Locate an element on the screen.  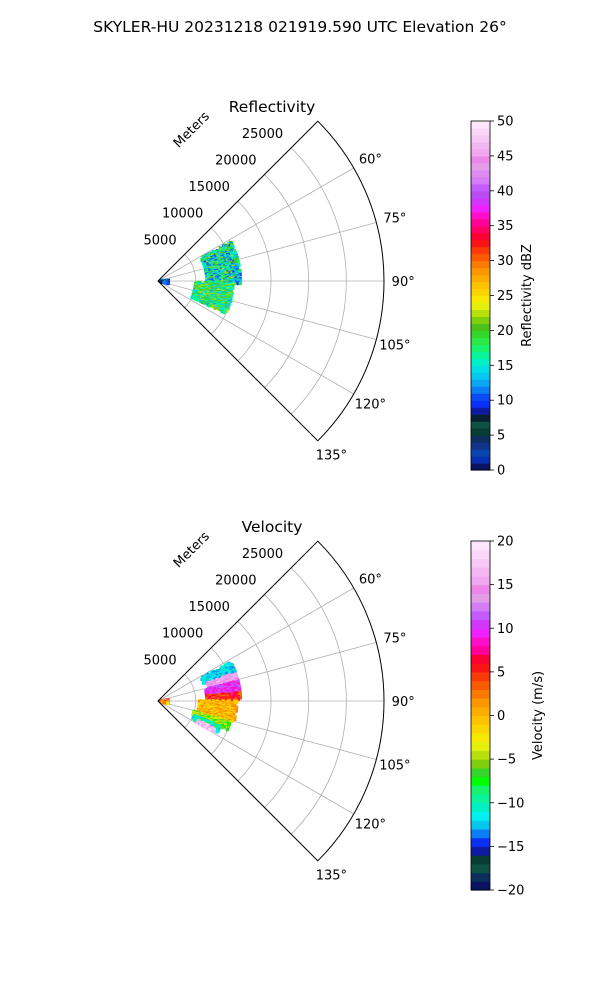
colorbar-tick-label: 5 is located at coordinates (501, 436).